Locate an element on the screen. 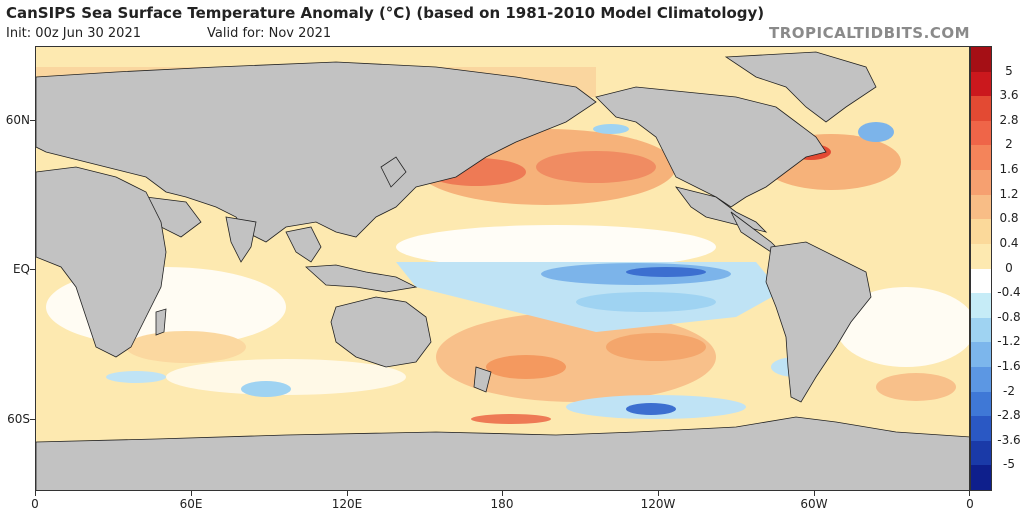 This screenshot has width=1024, height=512. colorbar-label: 2 is located at coordinates (1009, 144).